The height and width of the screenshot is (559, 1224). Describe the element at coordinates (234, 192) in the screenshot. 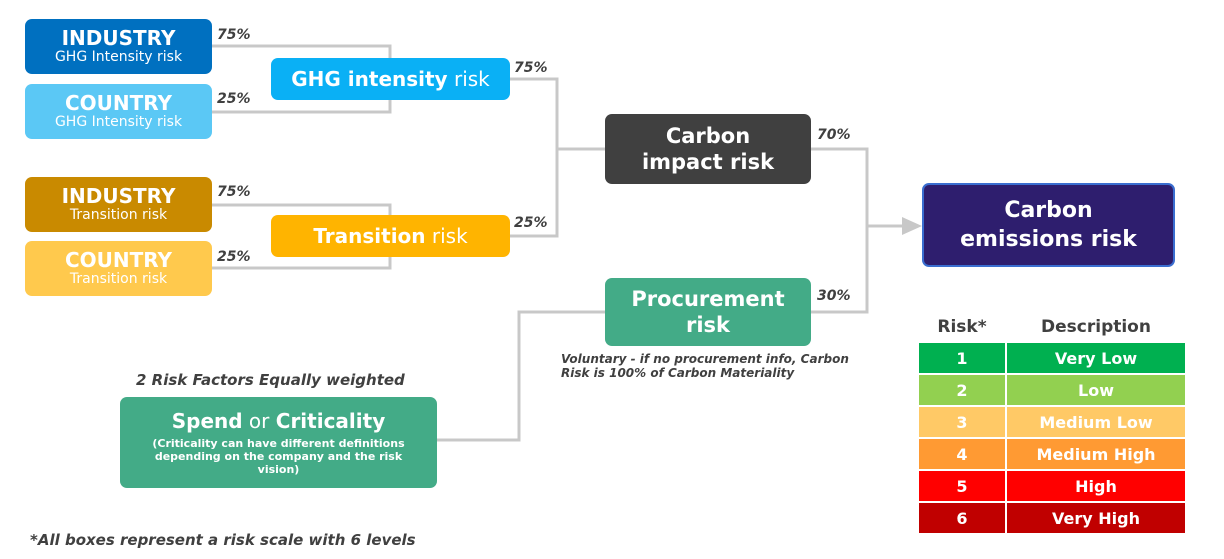

I see `industry-transition-weight: 75%` at that location.